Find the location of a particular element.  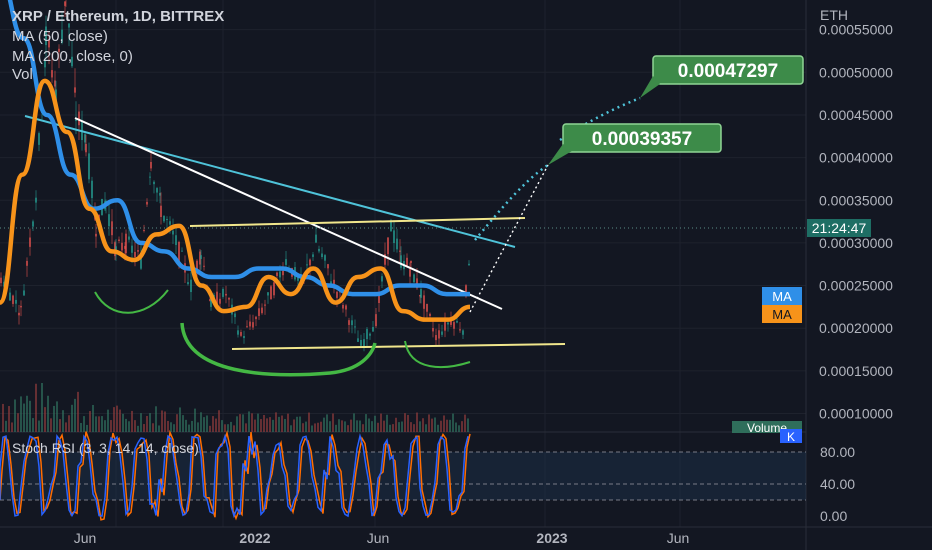

stoch-tick-label: 80.00 is located at coordinates (837, 452).